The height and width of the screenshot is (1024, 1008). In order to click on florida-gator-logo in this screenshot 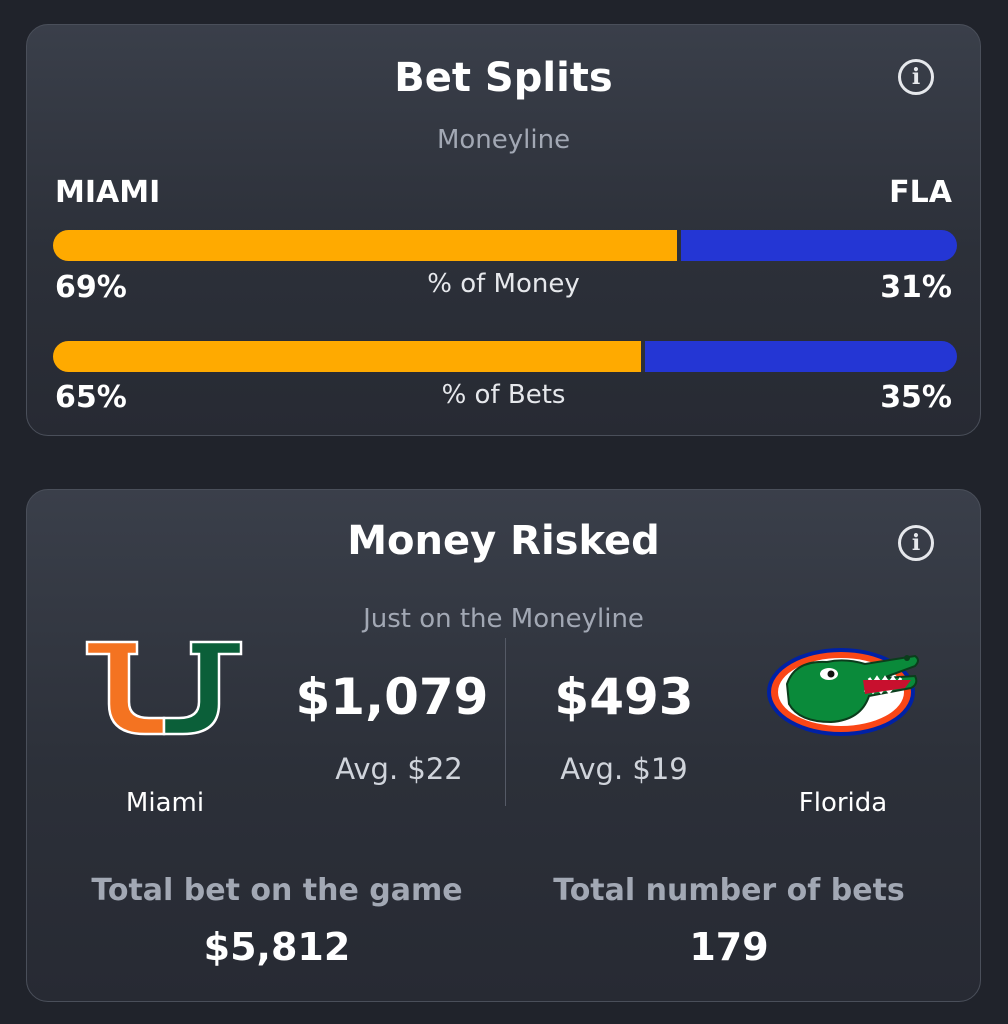, I will do `click(843, 692)`.